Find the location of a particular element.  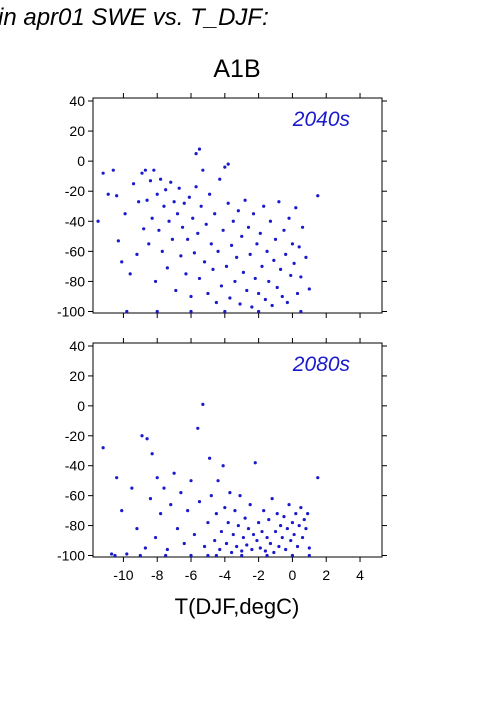

x-tick-label: -2 is located at coordinates (258, 575).